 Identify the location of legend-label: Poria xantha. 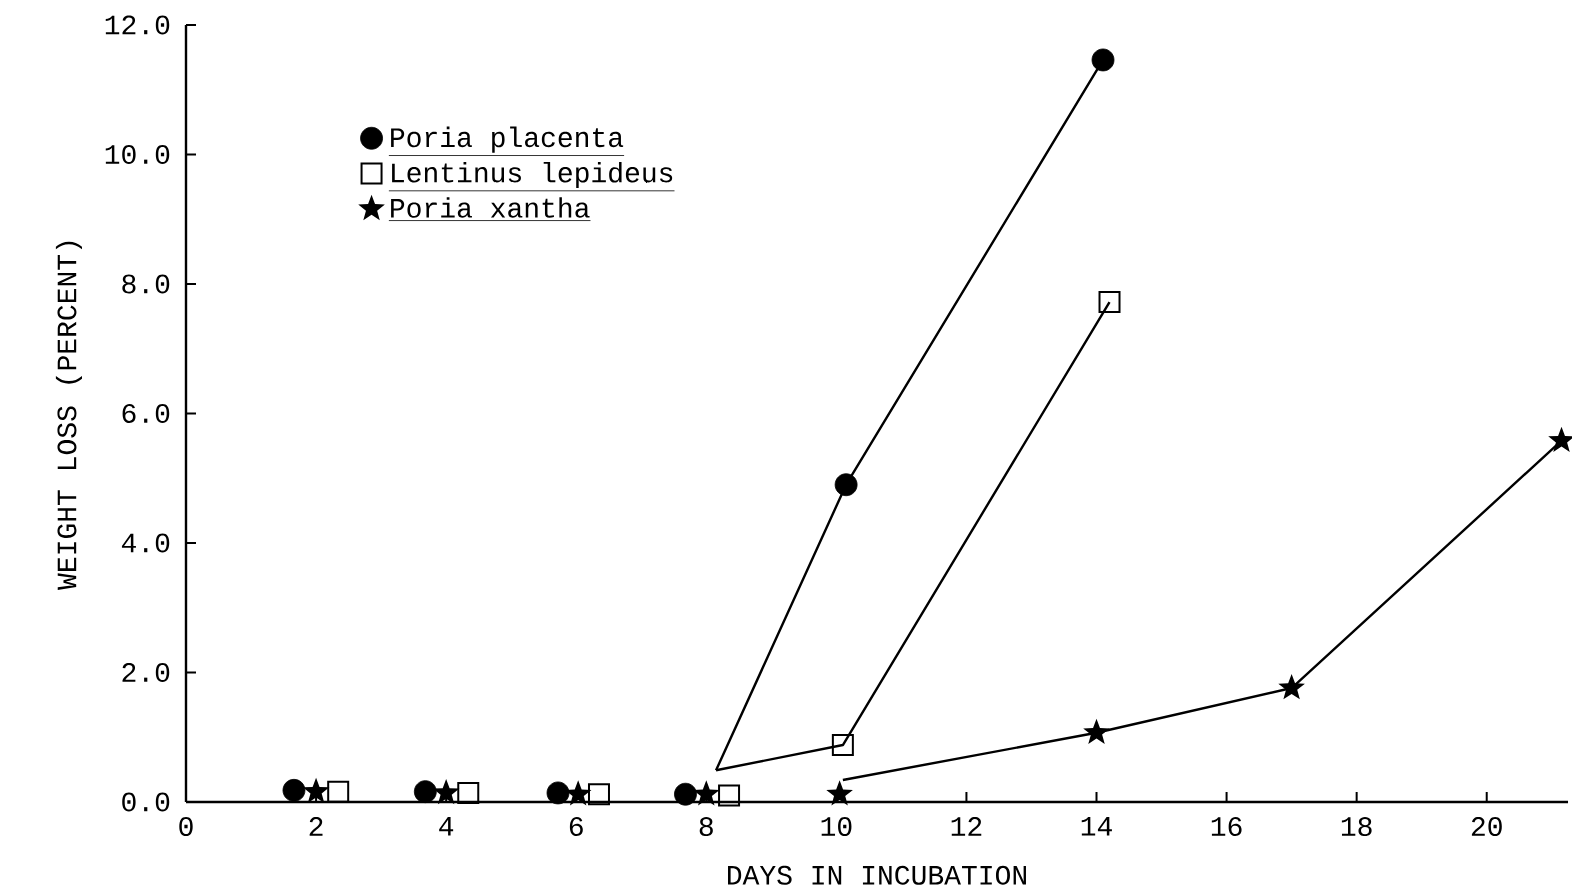
(490, 207).